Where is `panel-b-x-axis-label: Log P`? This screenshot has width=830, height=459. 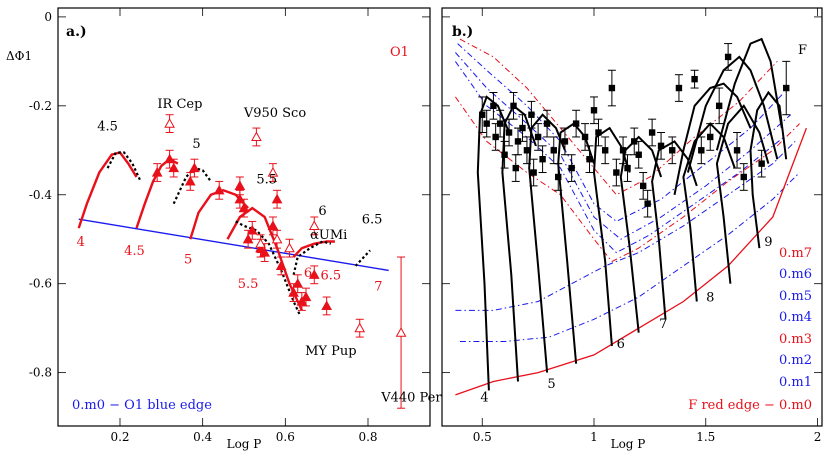
panel-b-x-axis-label: Log P is located at coordinates (628, 444).